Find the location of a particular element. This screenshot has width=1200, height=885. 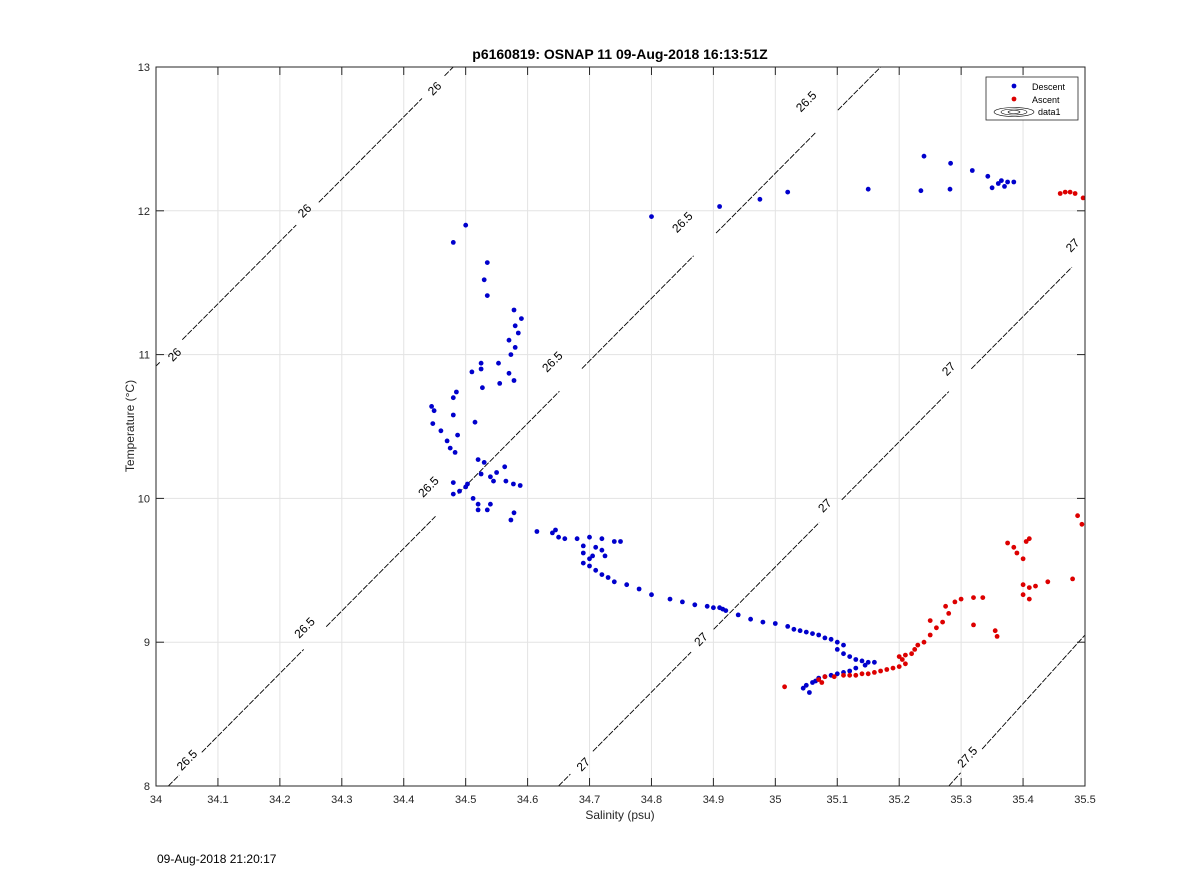

contour-line-27.5 is located at coordinates (1033, 692).